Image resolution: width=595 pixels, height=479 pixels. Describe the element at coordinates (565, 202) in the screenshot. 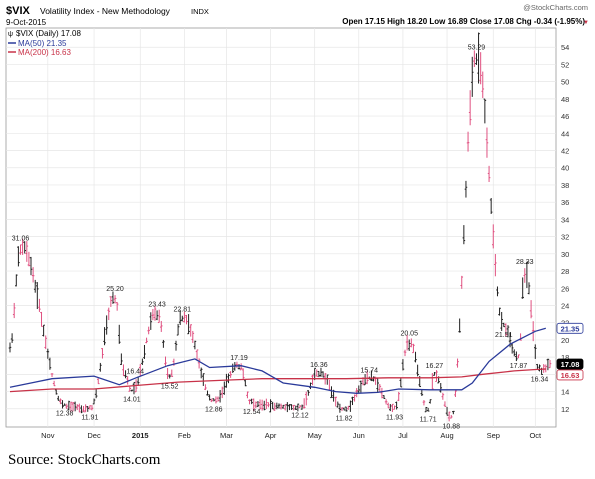

I see `y-tick-label: 36` at that location.